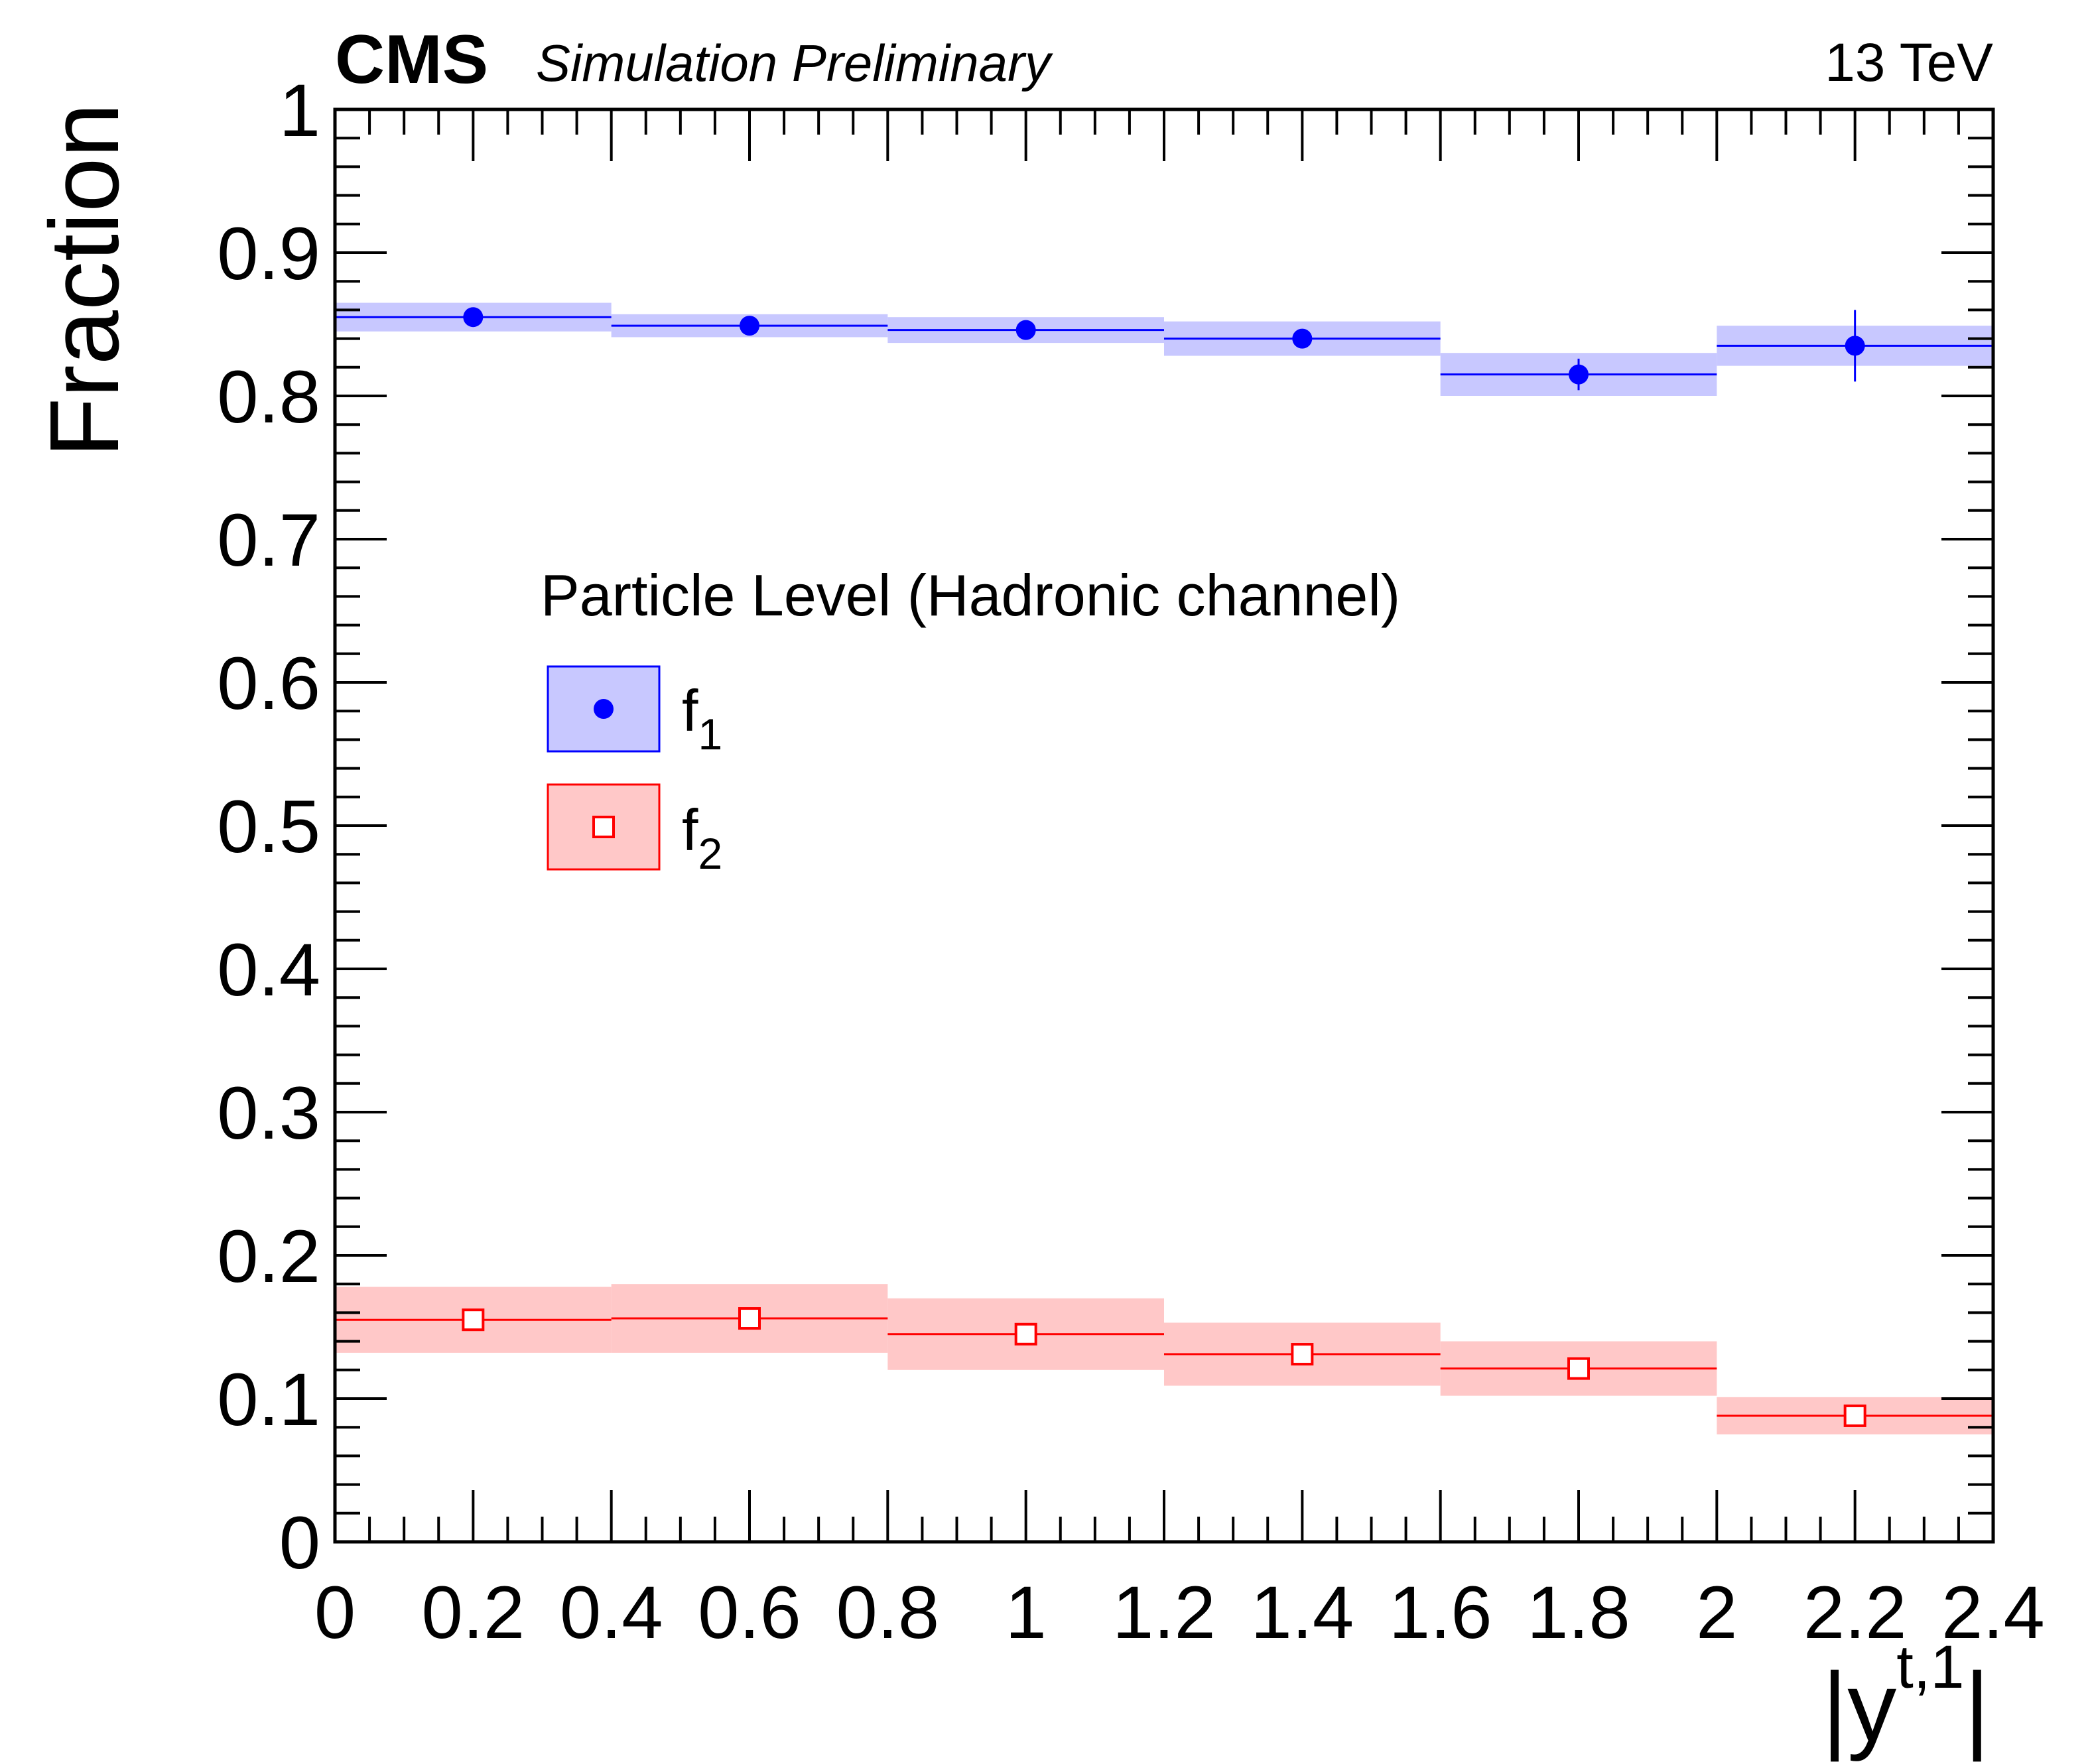  What do you see at coordinates (1579, 1612) in the screenshot?
I see `x-tick-label-9: 1.8` at bounding box center [1579, 1612].